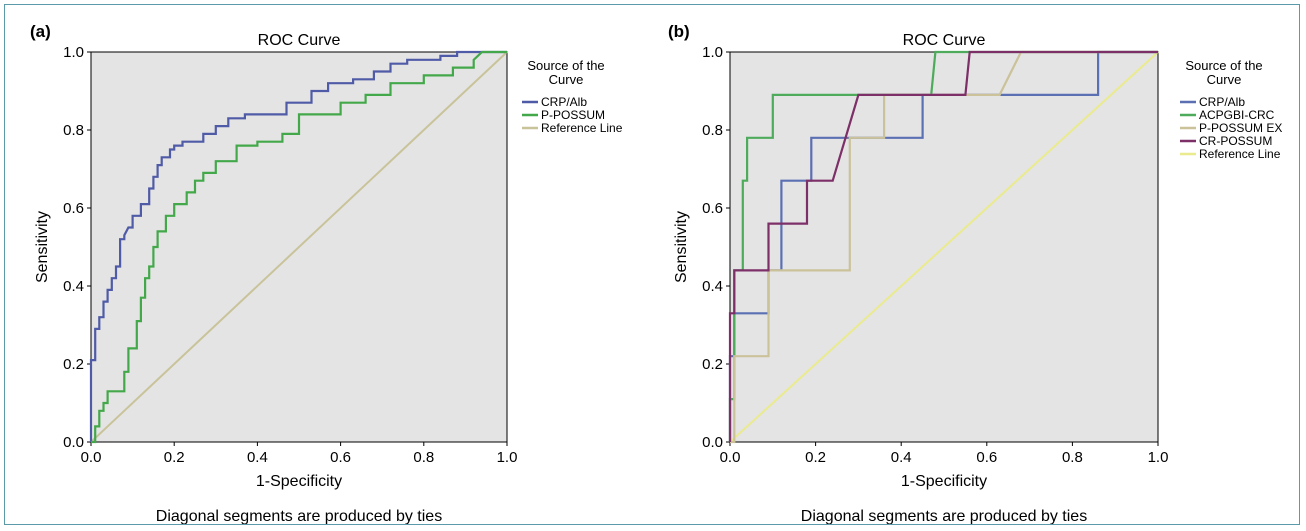 The height and width of the screenshot is (531, 1306). I want to click on legend-label: ACPGBI-CRC, so click(1237, 115).